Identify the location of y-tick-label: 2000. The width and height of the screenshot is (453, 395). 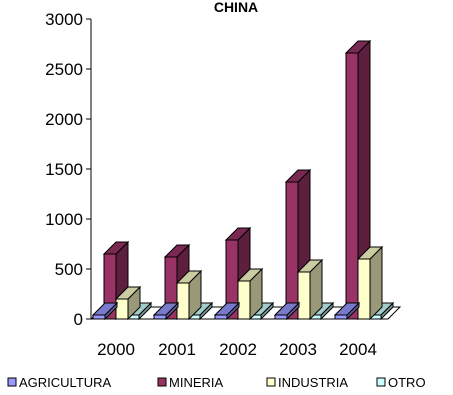
(64, 119).